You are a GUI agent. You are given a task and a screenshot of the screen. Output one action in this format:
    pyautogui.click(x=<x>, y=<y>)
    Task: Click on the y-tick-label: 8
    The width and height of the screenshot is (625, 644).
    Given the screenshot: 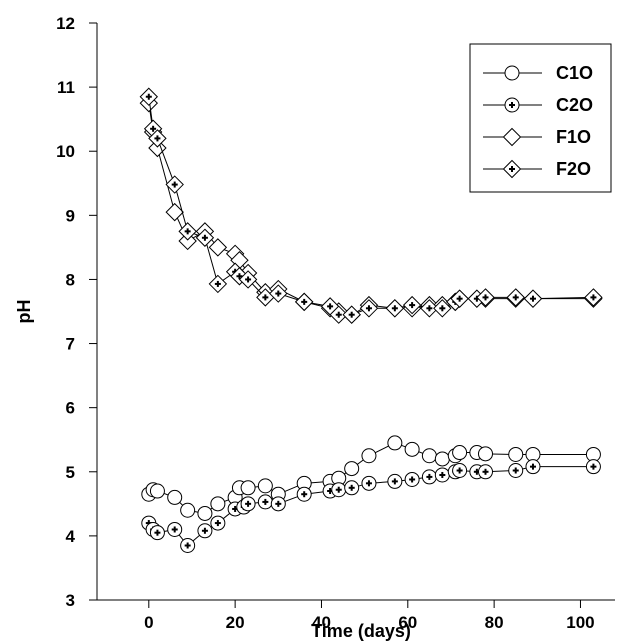 What is the action you would take?
    pyautogui.click(x=70, y=279)
    